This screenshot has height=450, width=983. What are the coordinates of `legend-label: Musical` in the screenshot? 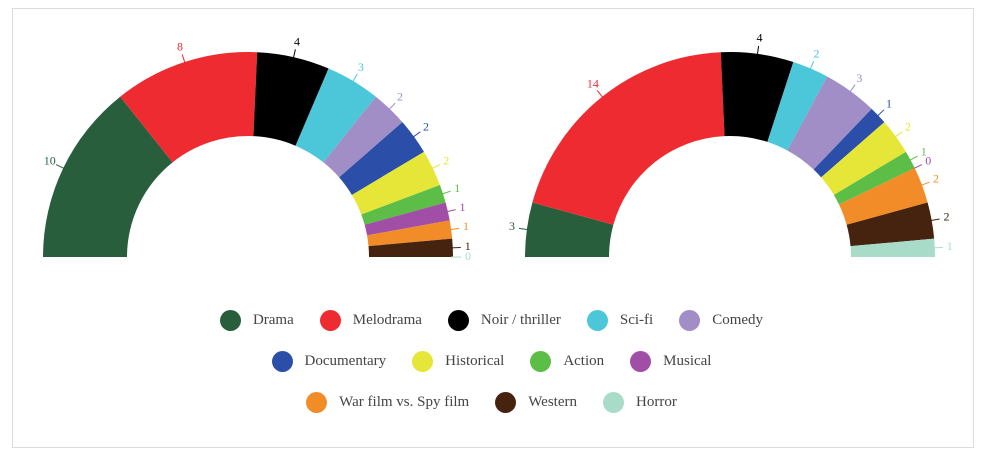 It's located at (687, 361).